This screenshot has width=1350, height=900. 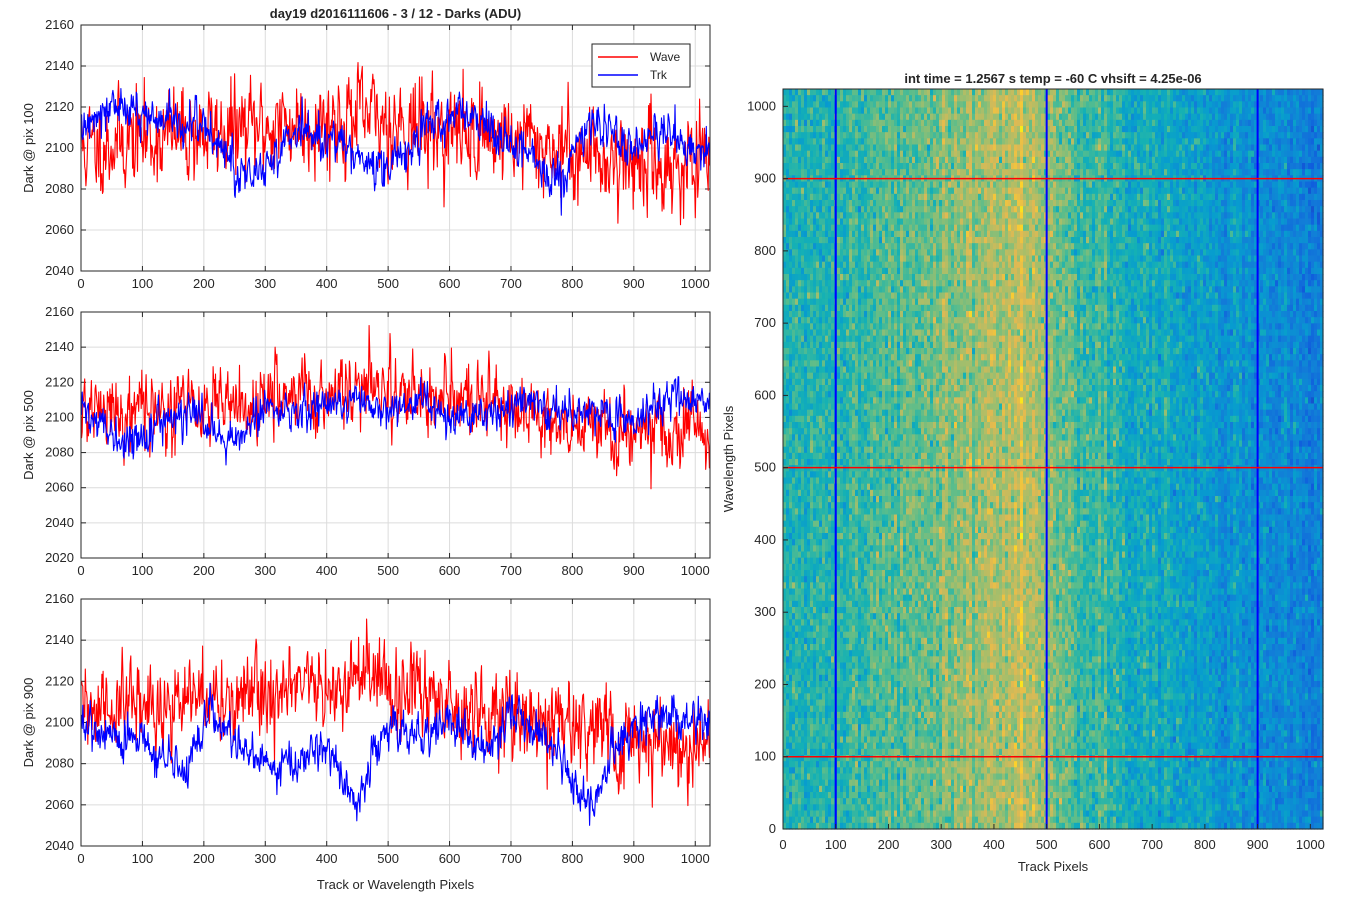 I want to click on line-panel-3-frame, so click(x=395, y=722).